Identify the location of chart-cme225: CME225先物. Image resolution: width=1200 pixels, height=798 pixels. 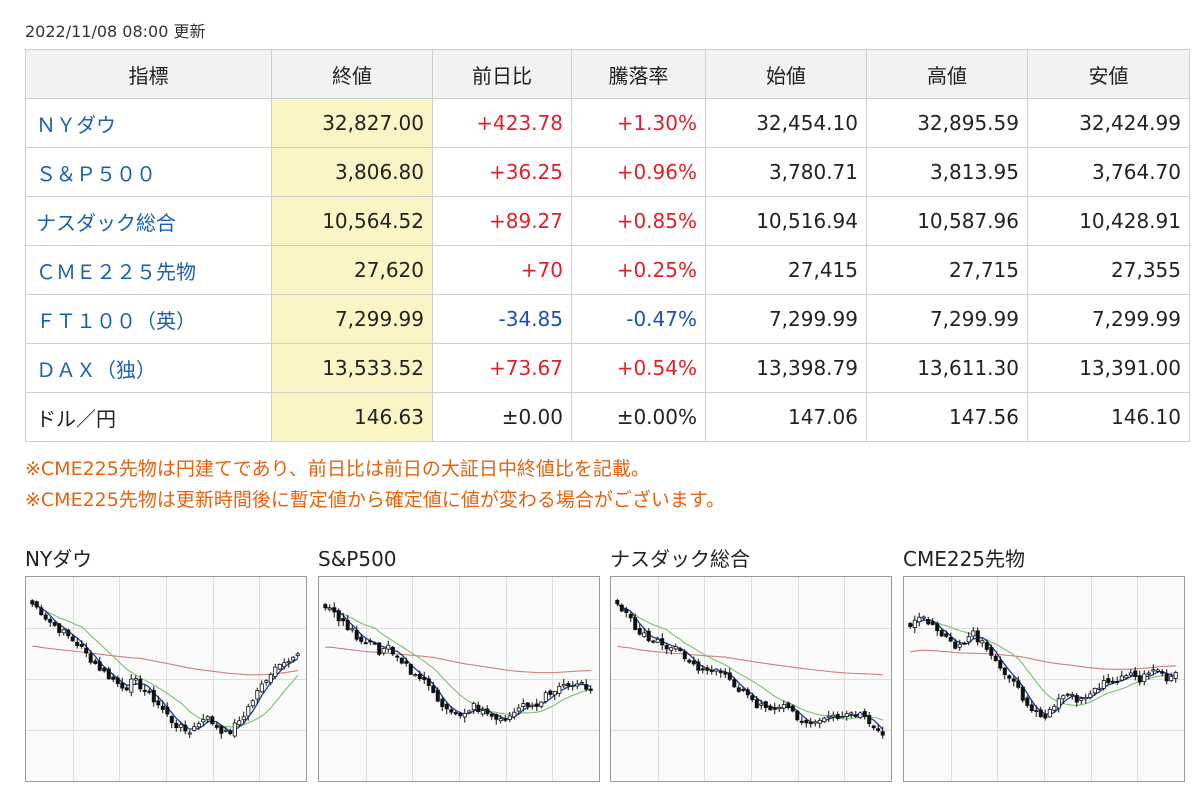
(1044, 664).